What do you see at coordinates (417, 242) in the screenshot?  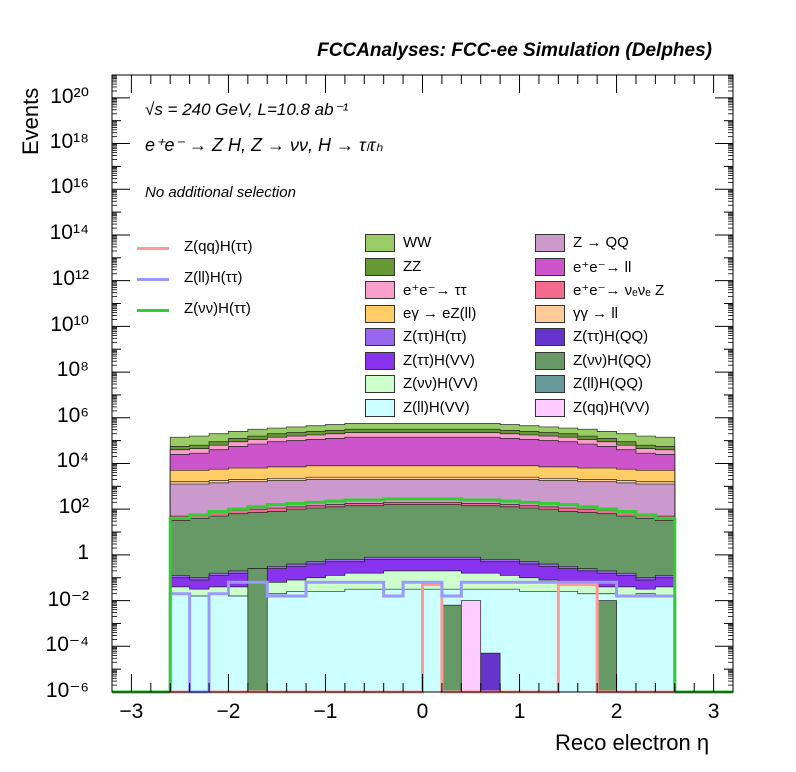 I see `legend-label: WW` at bounding box center [417, 242].